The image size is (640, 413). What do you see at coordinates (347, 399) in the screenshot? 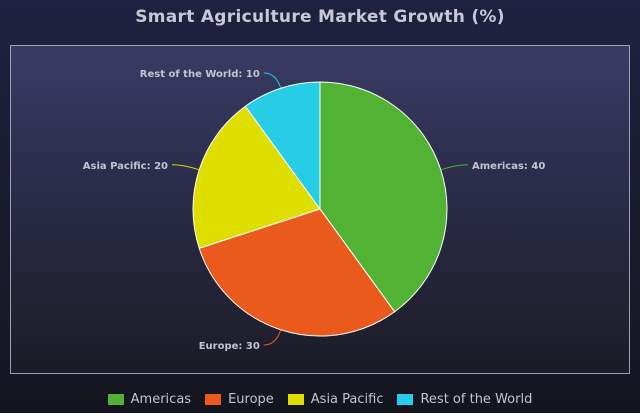
I see `legend-label-asia-pacific: Asia Pacific` at bounding box center [347, 399].